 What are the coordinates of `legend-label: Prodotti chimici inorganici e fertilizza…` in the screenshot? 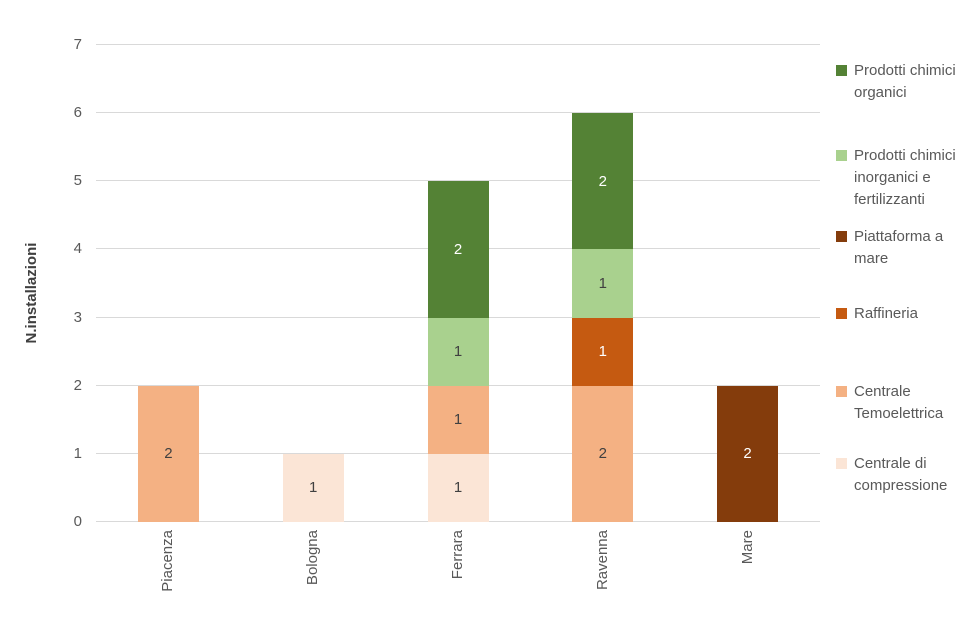 It's located at (905, 177).